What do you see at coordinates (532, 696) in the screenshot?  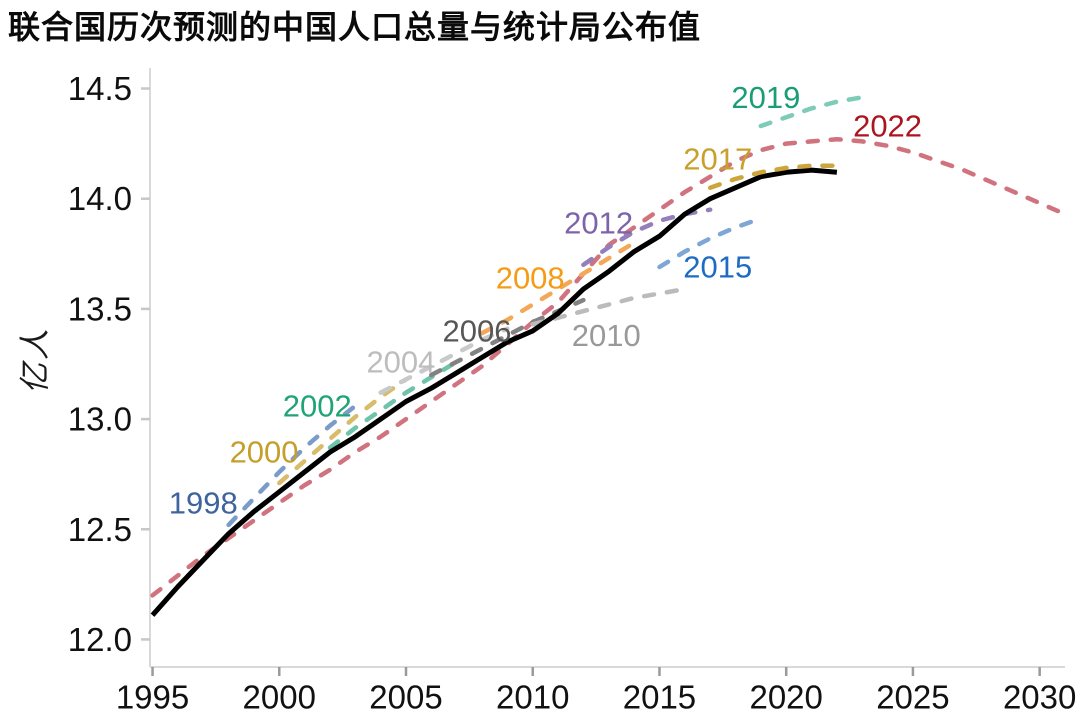 I see `x-tick-label: 2010` at bounding box center [532, 696].